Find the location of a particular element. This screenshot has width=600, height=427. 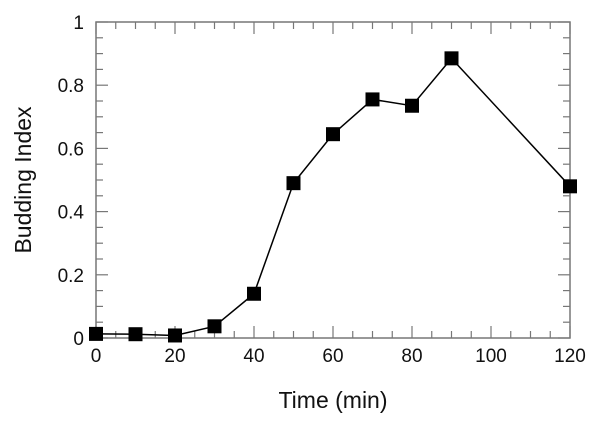

y-tick-label: 1 is located at coordinates (78, 23).